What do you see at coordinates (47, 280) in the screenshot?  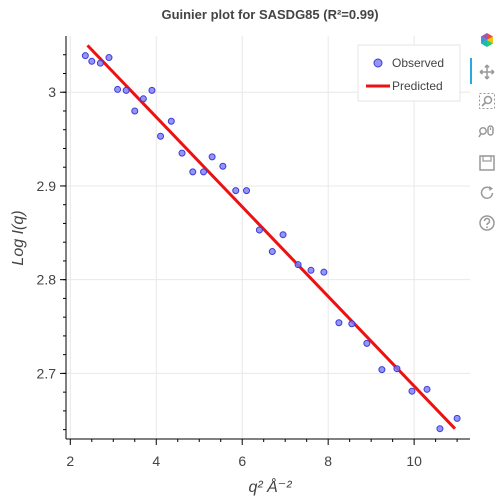 I see `y-tick-label: 2.8` at bounding box center [47, 280].